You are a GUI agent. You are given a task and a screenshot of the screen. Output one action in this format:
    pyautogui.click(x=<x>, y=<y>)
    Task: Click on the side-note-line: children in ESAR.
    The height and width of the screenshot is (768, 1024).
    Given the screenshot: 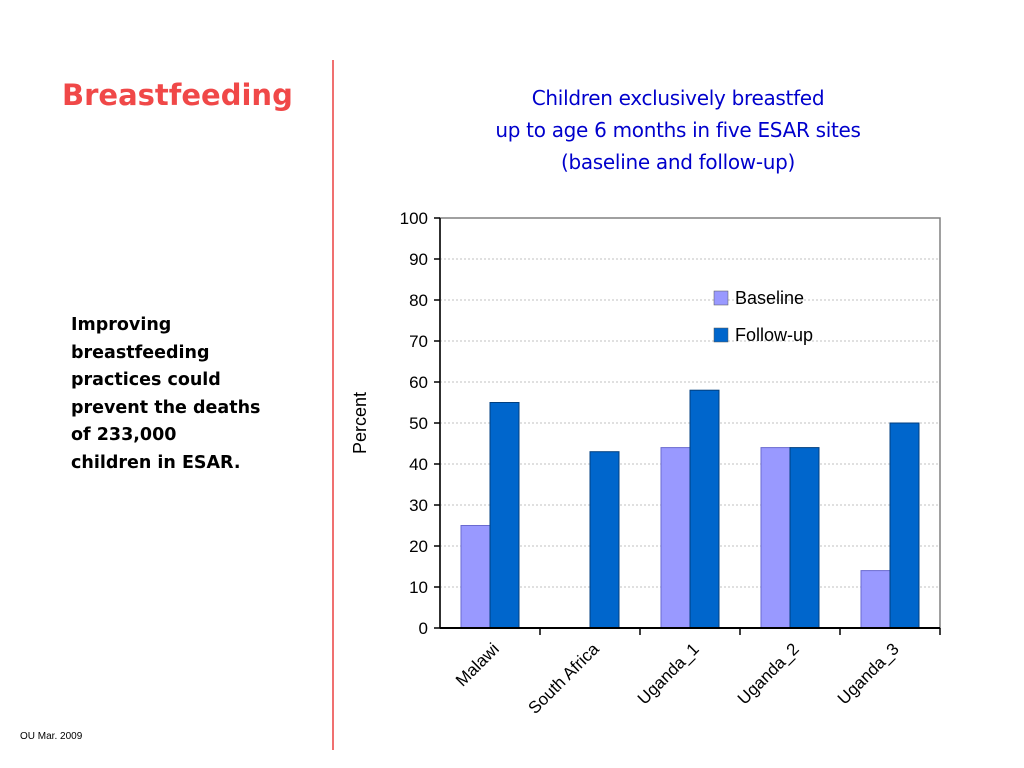 What is the action you would take?
    pyautogui.click(x=156, y=462)
    